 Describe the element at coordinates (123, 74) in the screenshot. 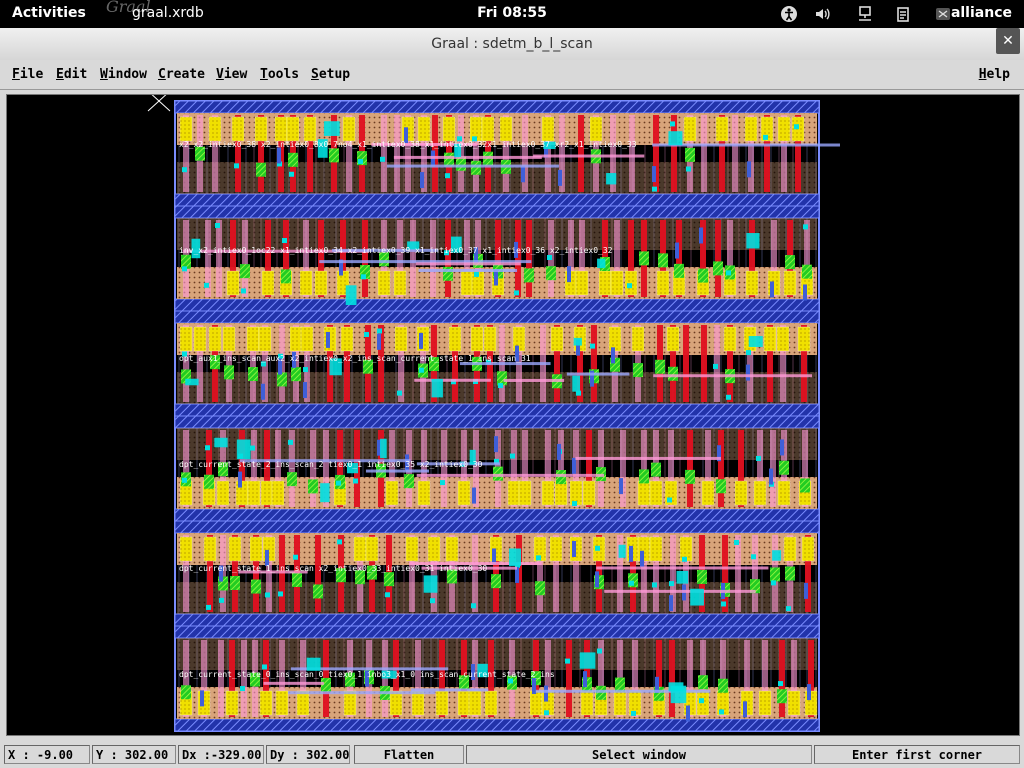

I see `menu-window: Window` at that location.